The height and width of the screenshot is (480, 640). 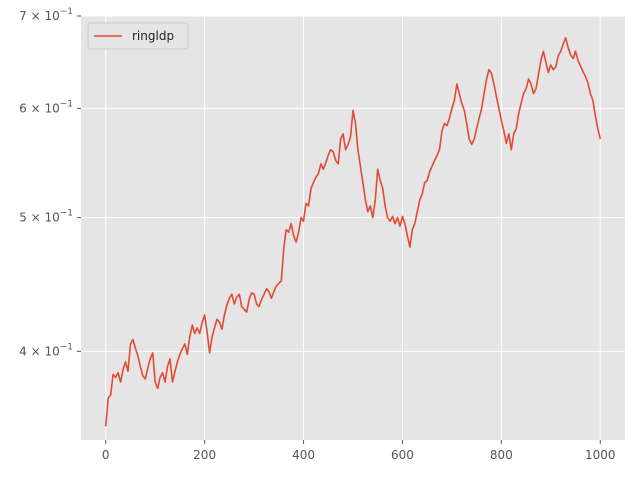 I want to click on y-tick-label: 5 × 10⁻¹, so click(x=46, y=217).